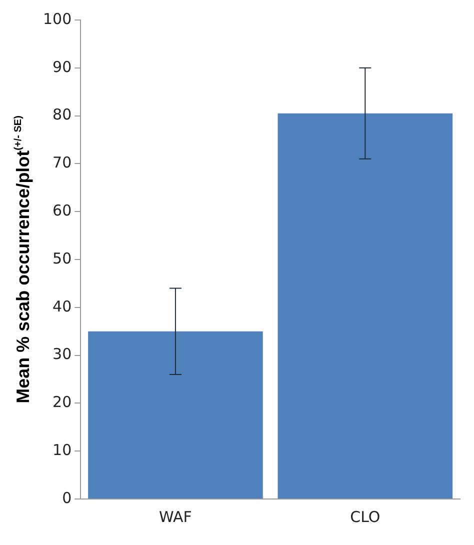 This screenshot has height=545, width=474. What do you see at coordinates (175, 517) in the screenshot?
I see `x-tick-label: WAF` at bounding box center [175, 517].